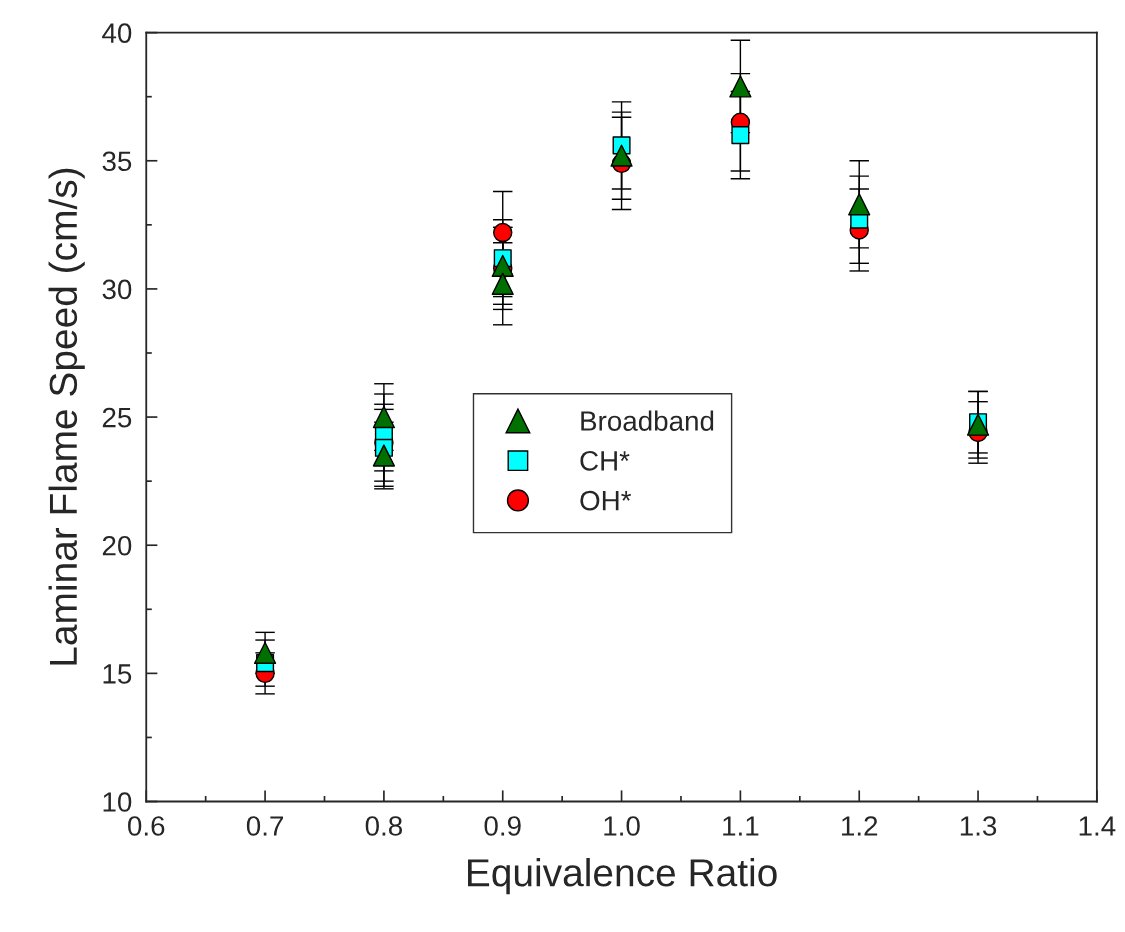  I want to click on x-tick-label: 1.4, so click(1097, 826).